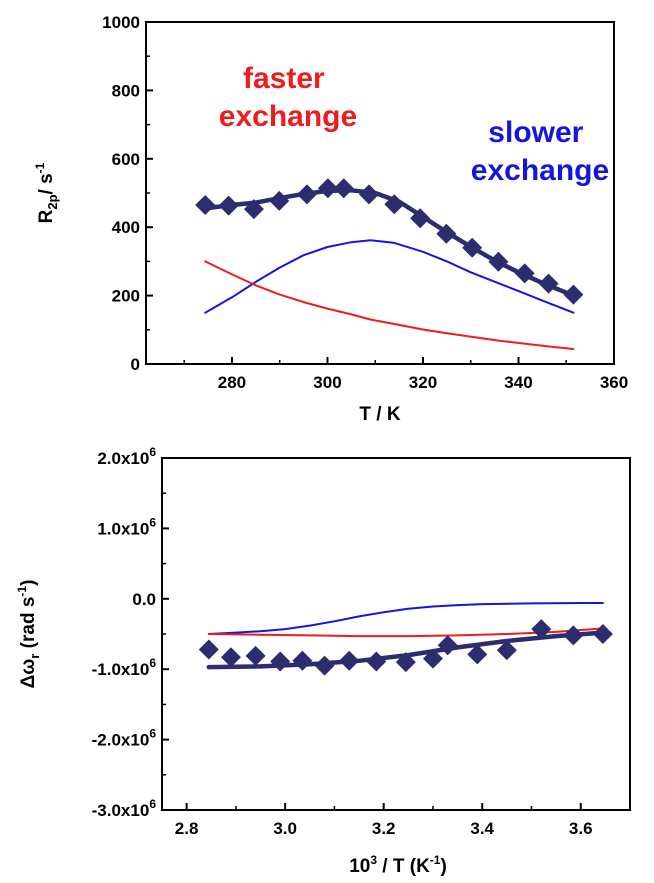 The width and height of the screenshot is (654, 883). I want to click on bottom-x-tick-label: 3.2, so click(384, 828).